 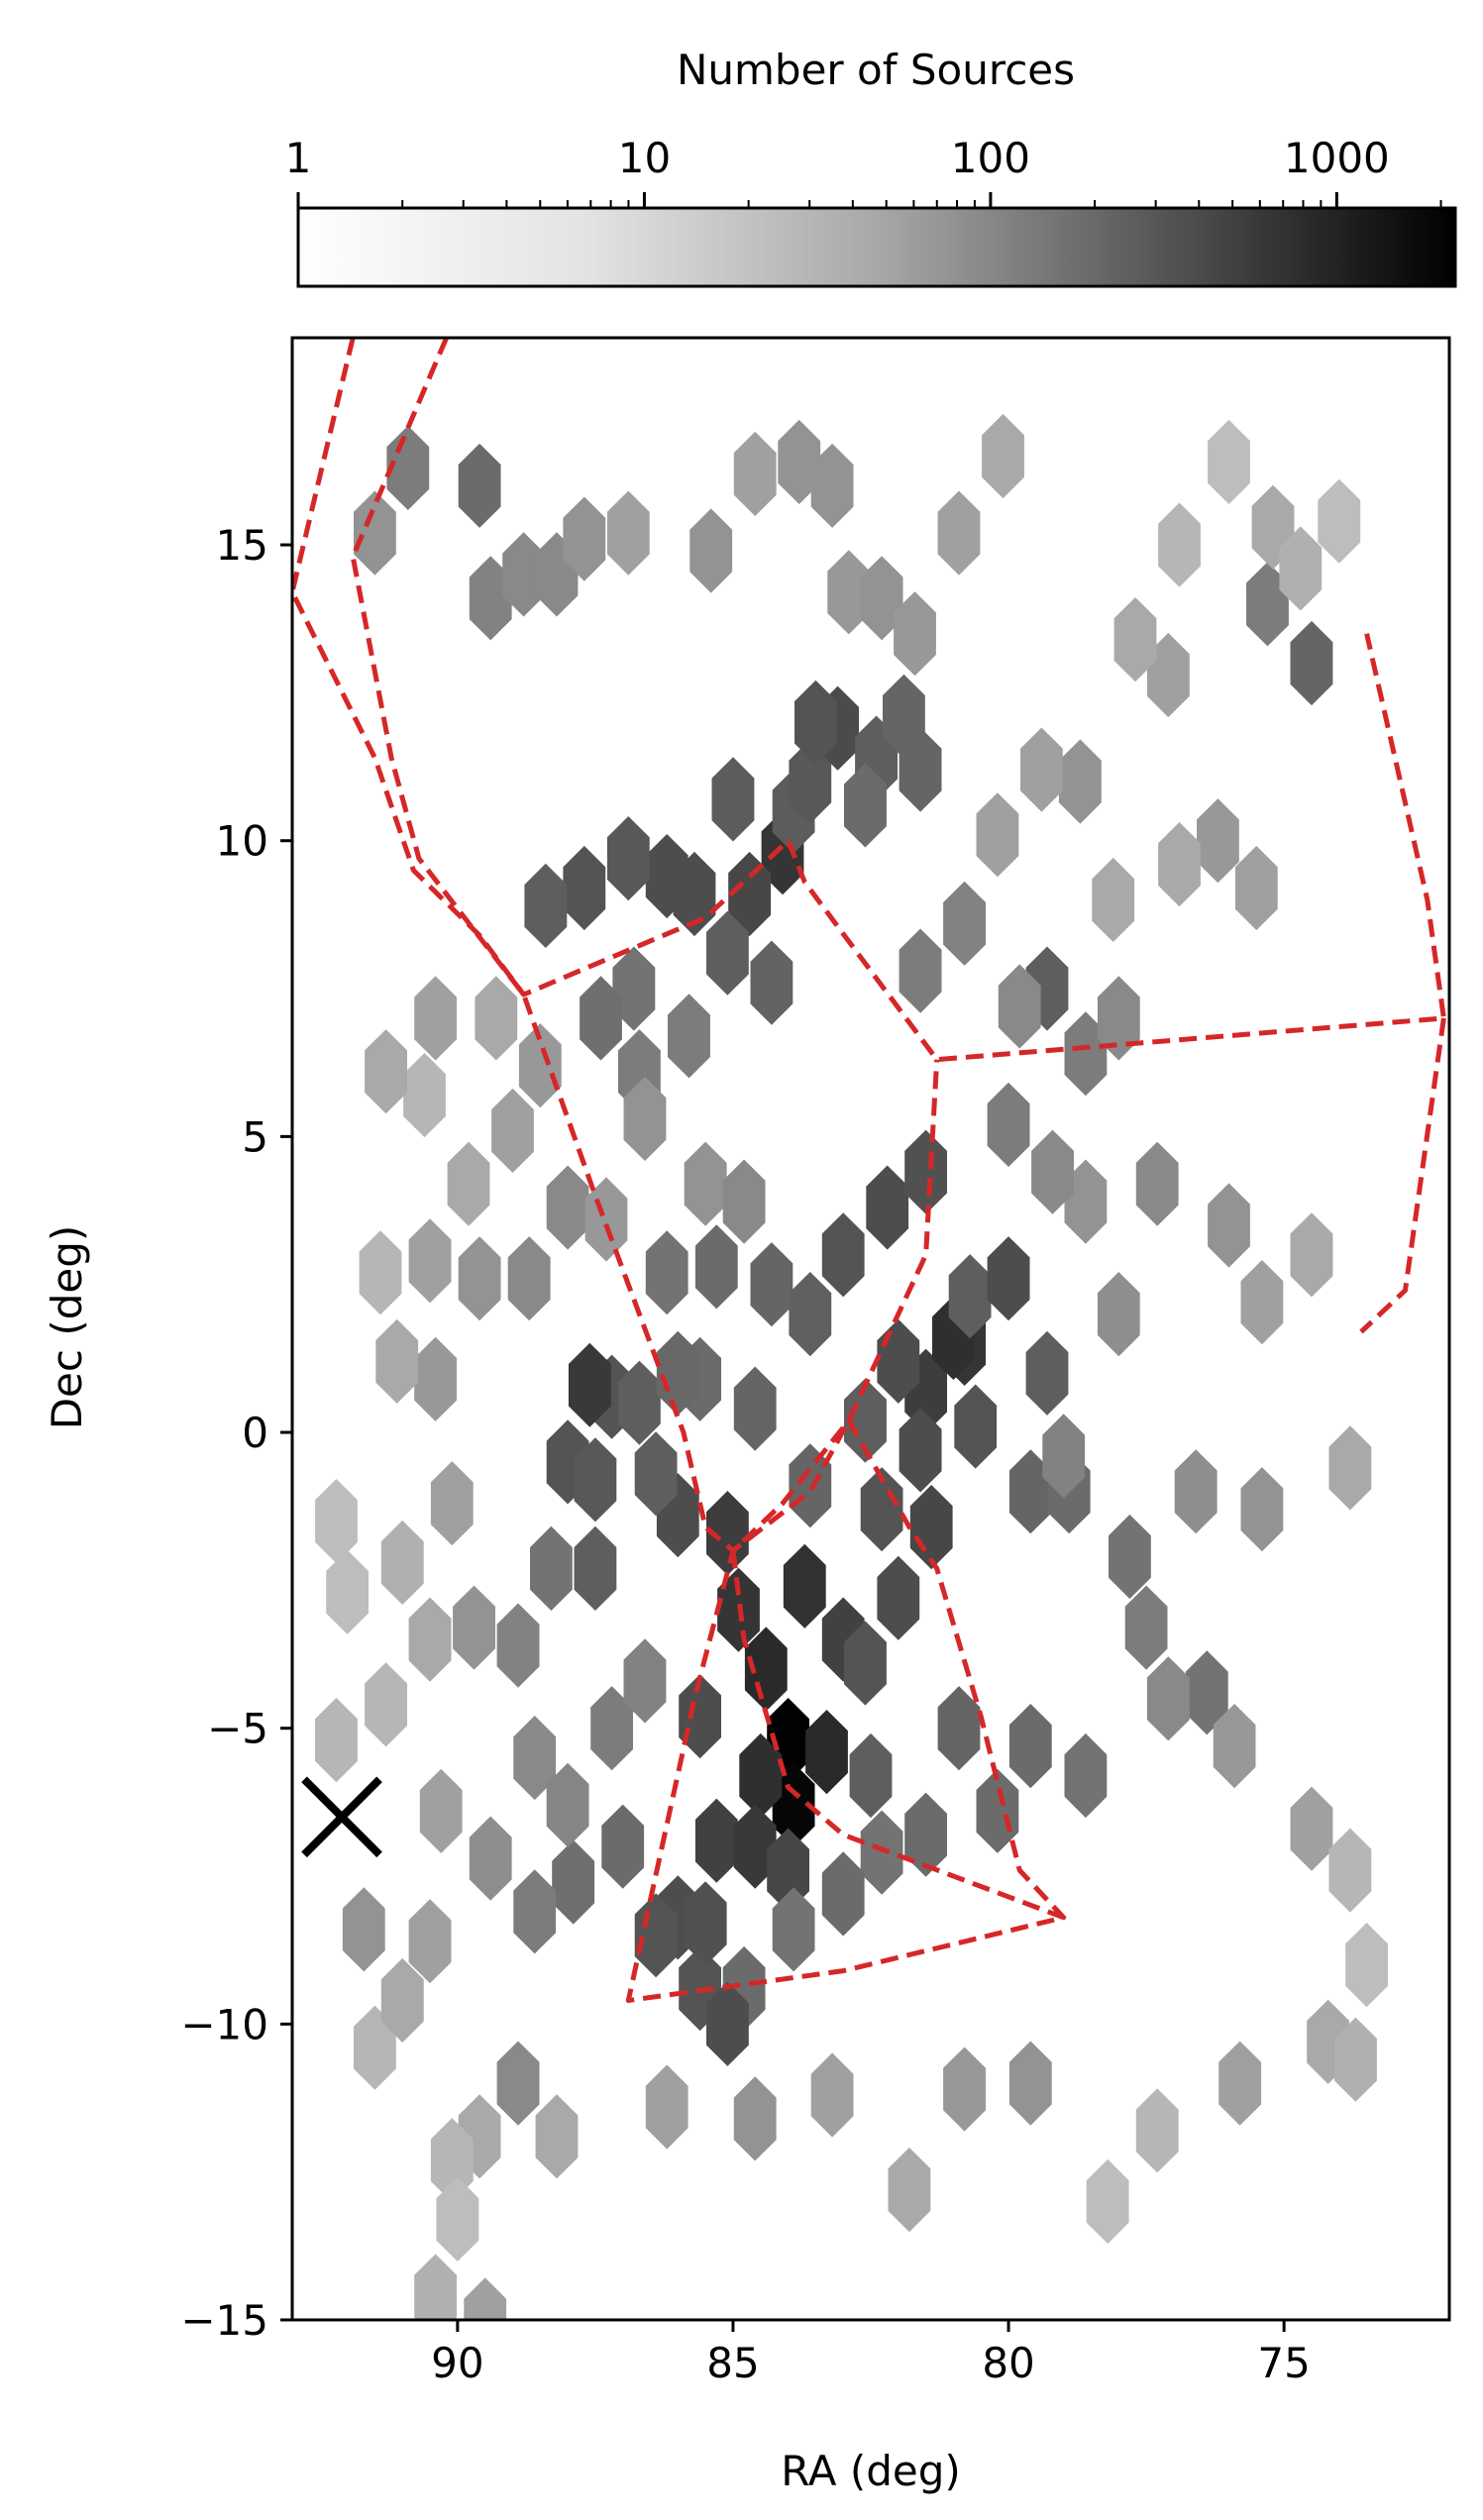 What do you see at coordinates (645, 158) in the screenshot?
I see `colorbar-tick-label: 10` at bounding box center [645, 158].